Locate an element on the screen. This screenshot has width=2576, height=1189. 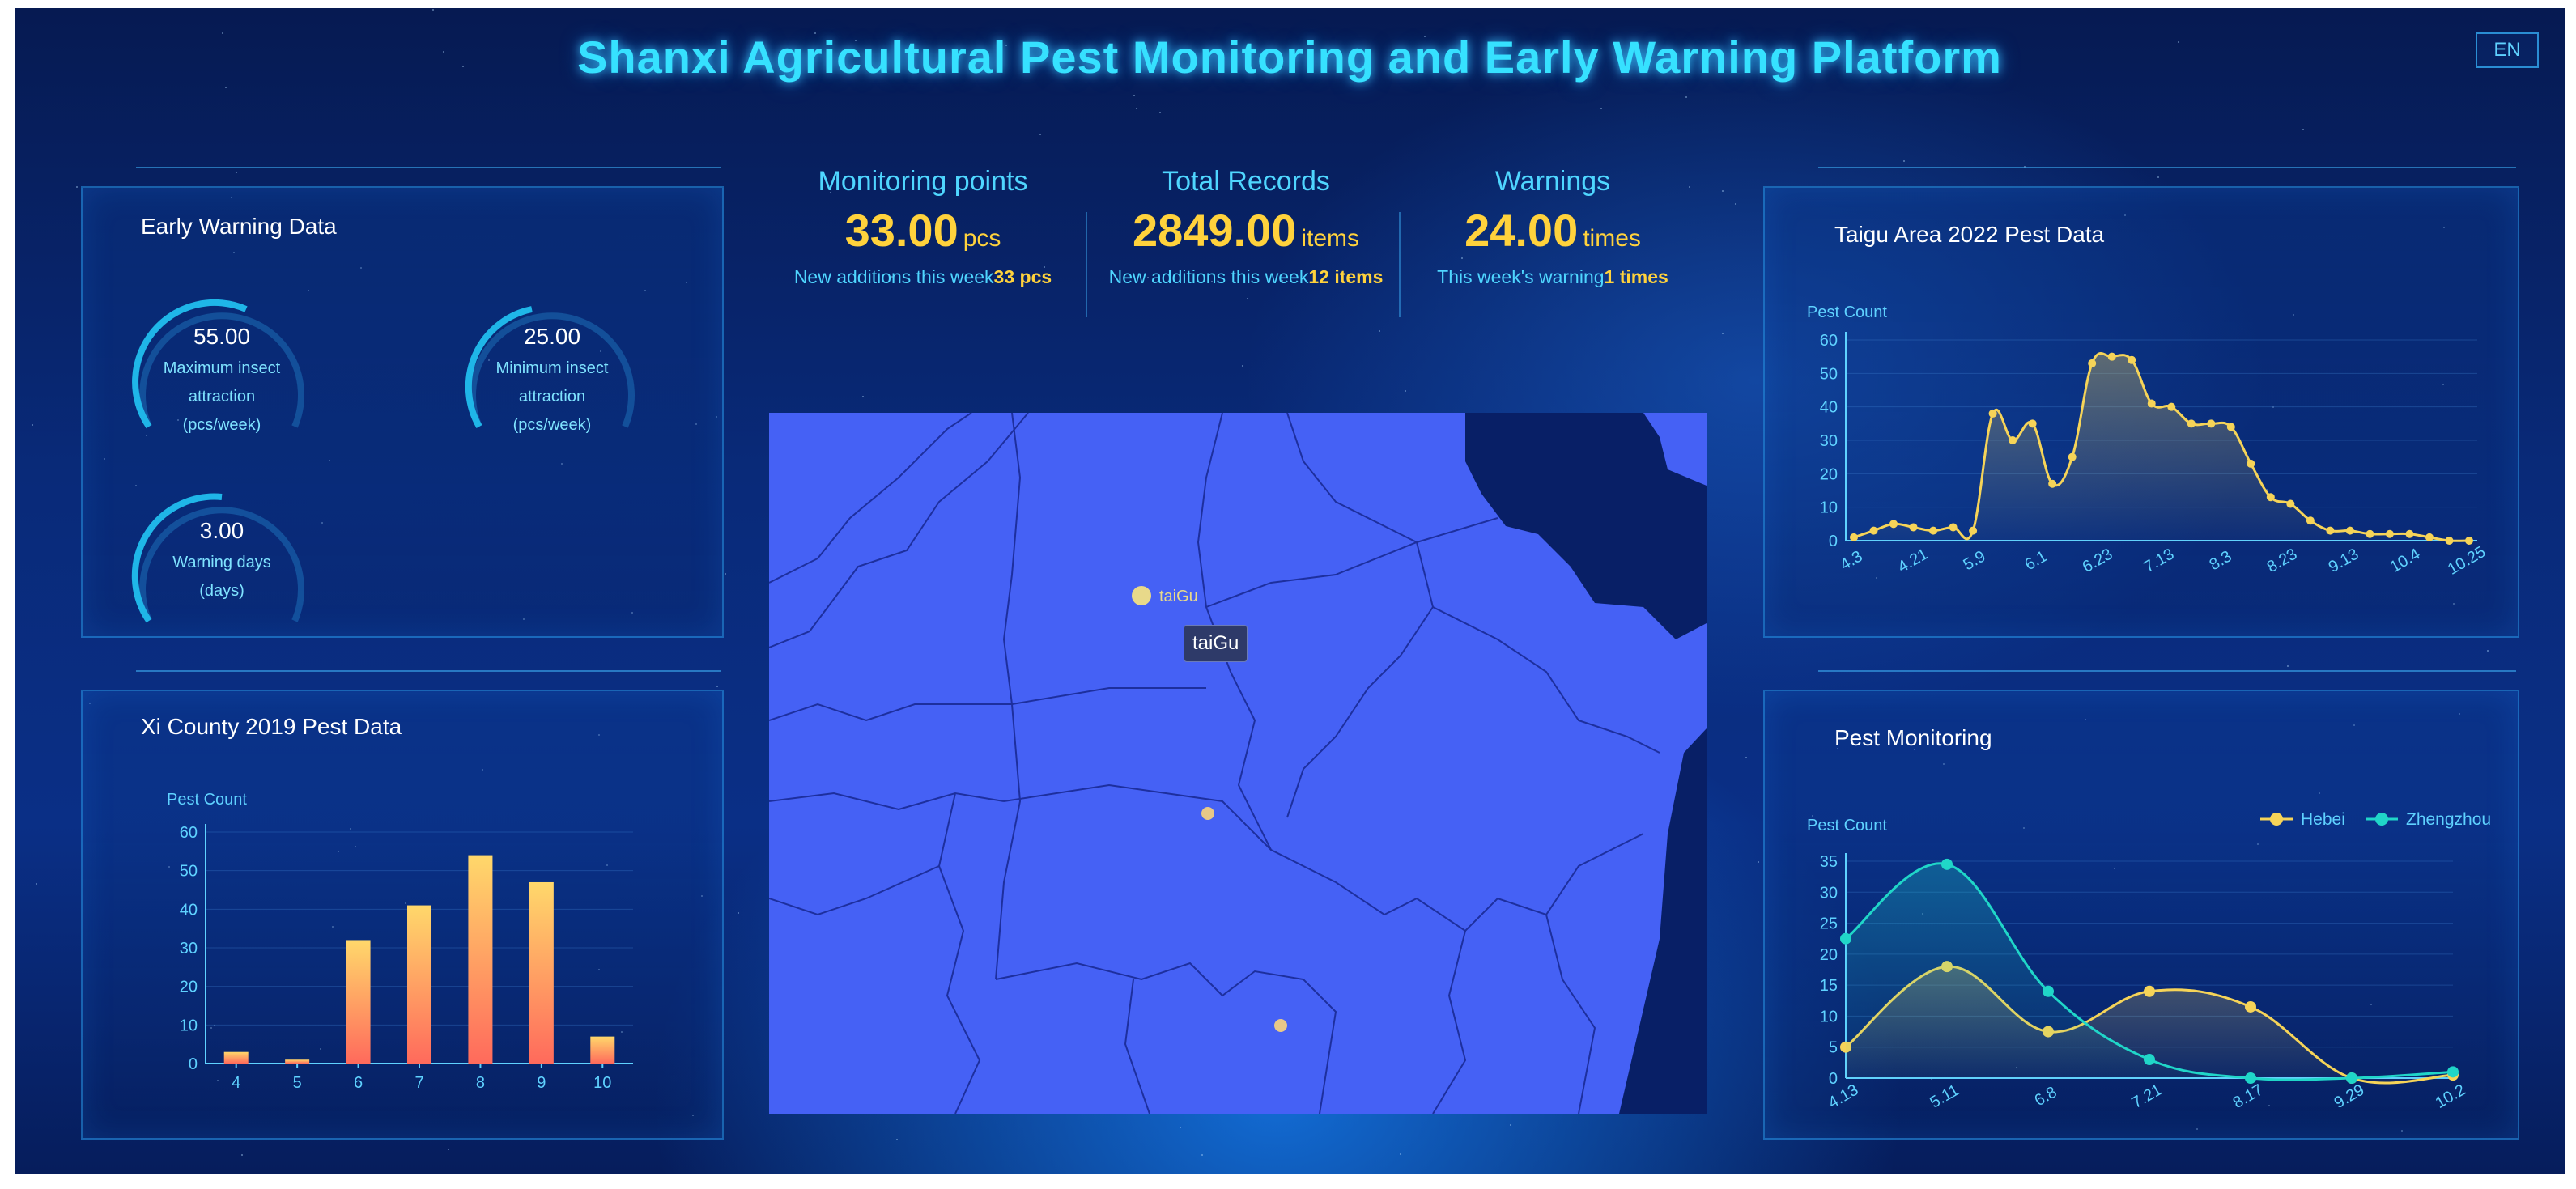
gauge-value: 55.00 is located at coordinates (222, 336).